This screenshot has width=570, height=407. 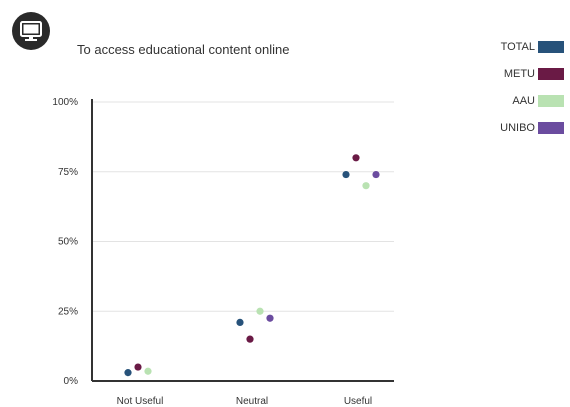 What do you see at coordinates (517, 47) in the screenshot?
I see `legend-label: TOTAL` at bounding box center [517, 47].